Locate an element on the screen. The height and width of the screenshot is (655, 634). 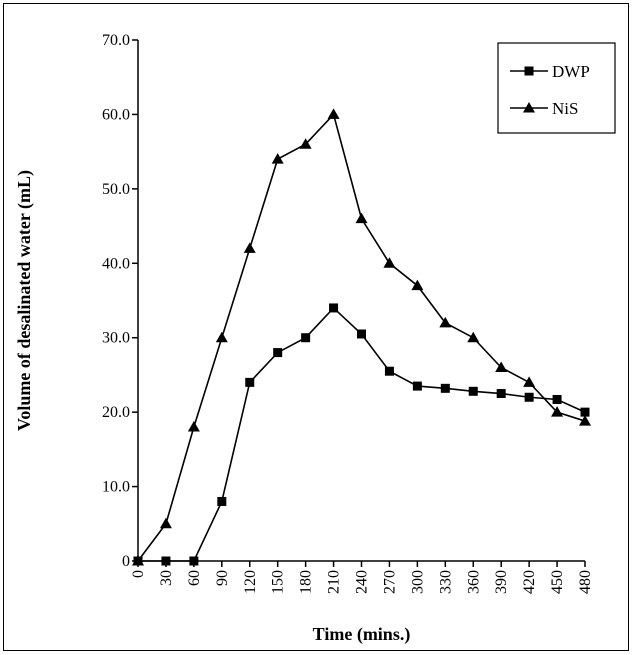
y-tick-label: 60.0 is located at coordinates (116, 114).